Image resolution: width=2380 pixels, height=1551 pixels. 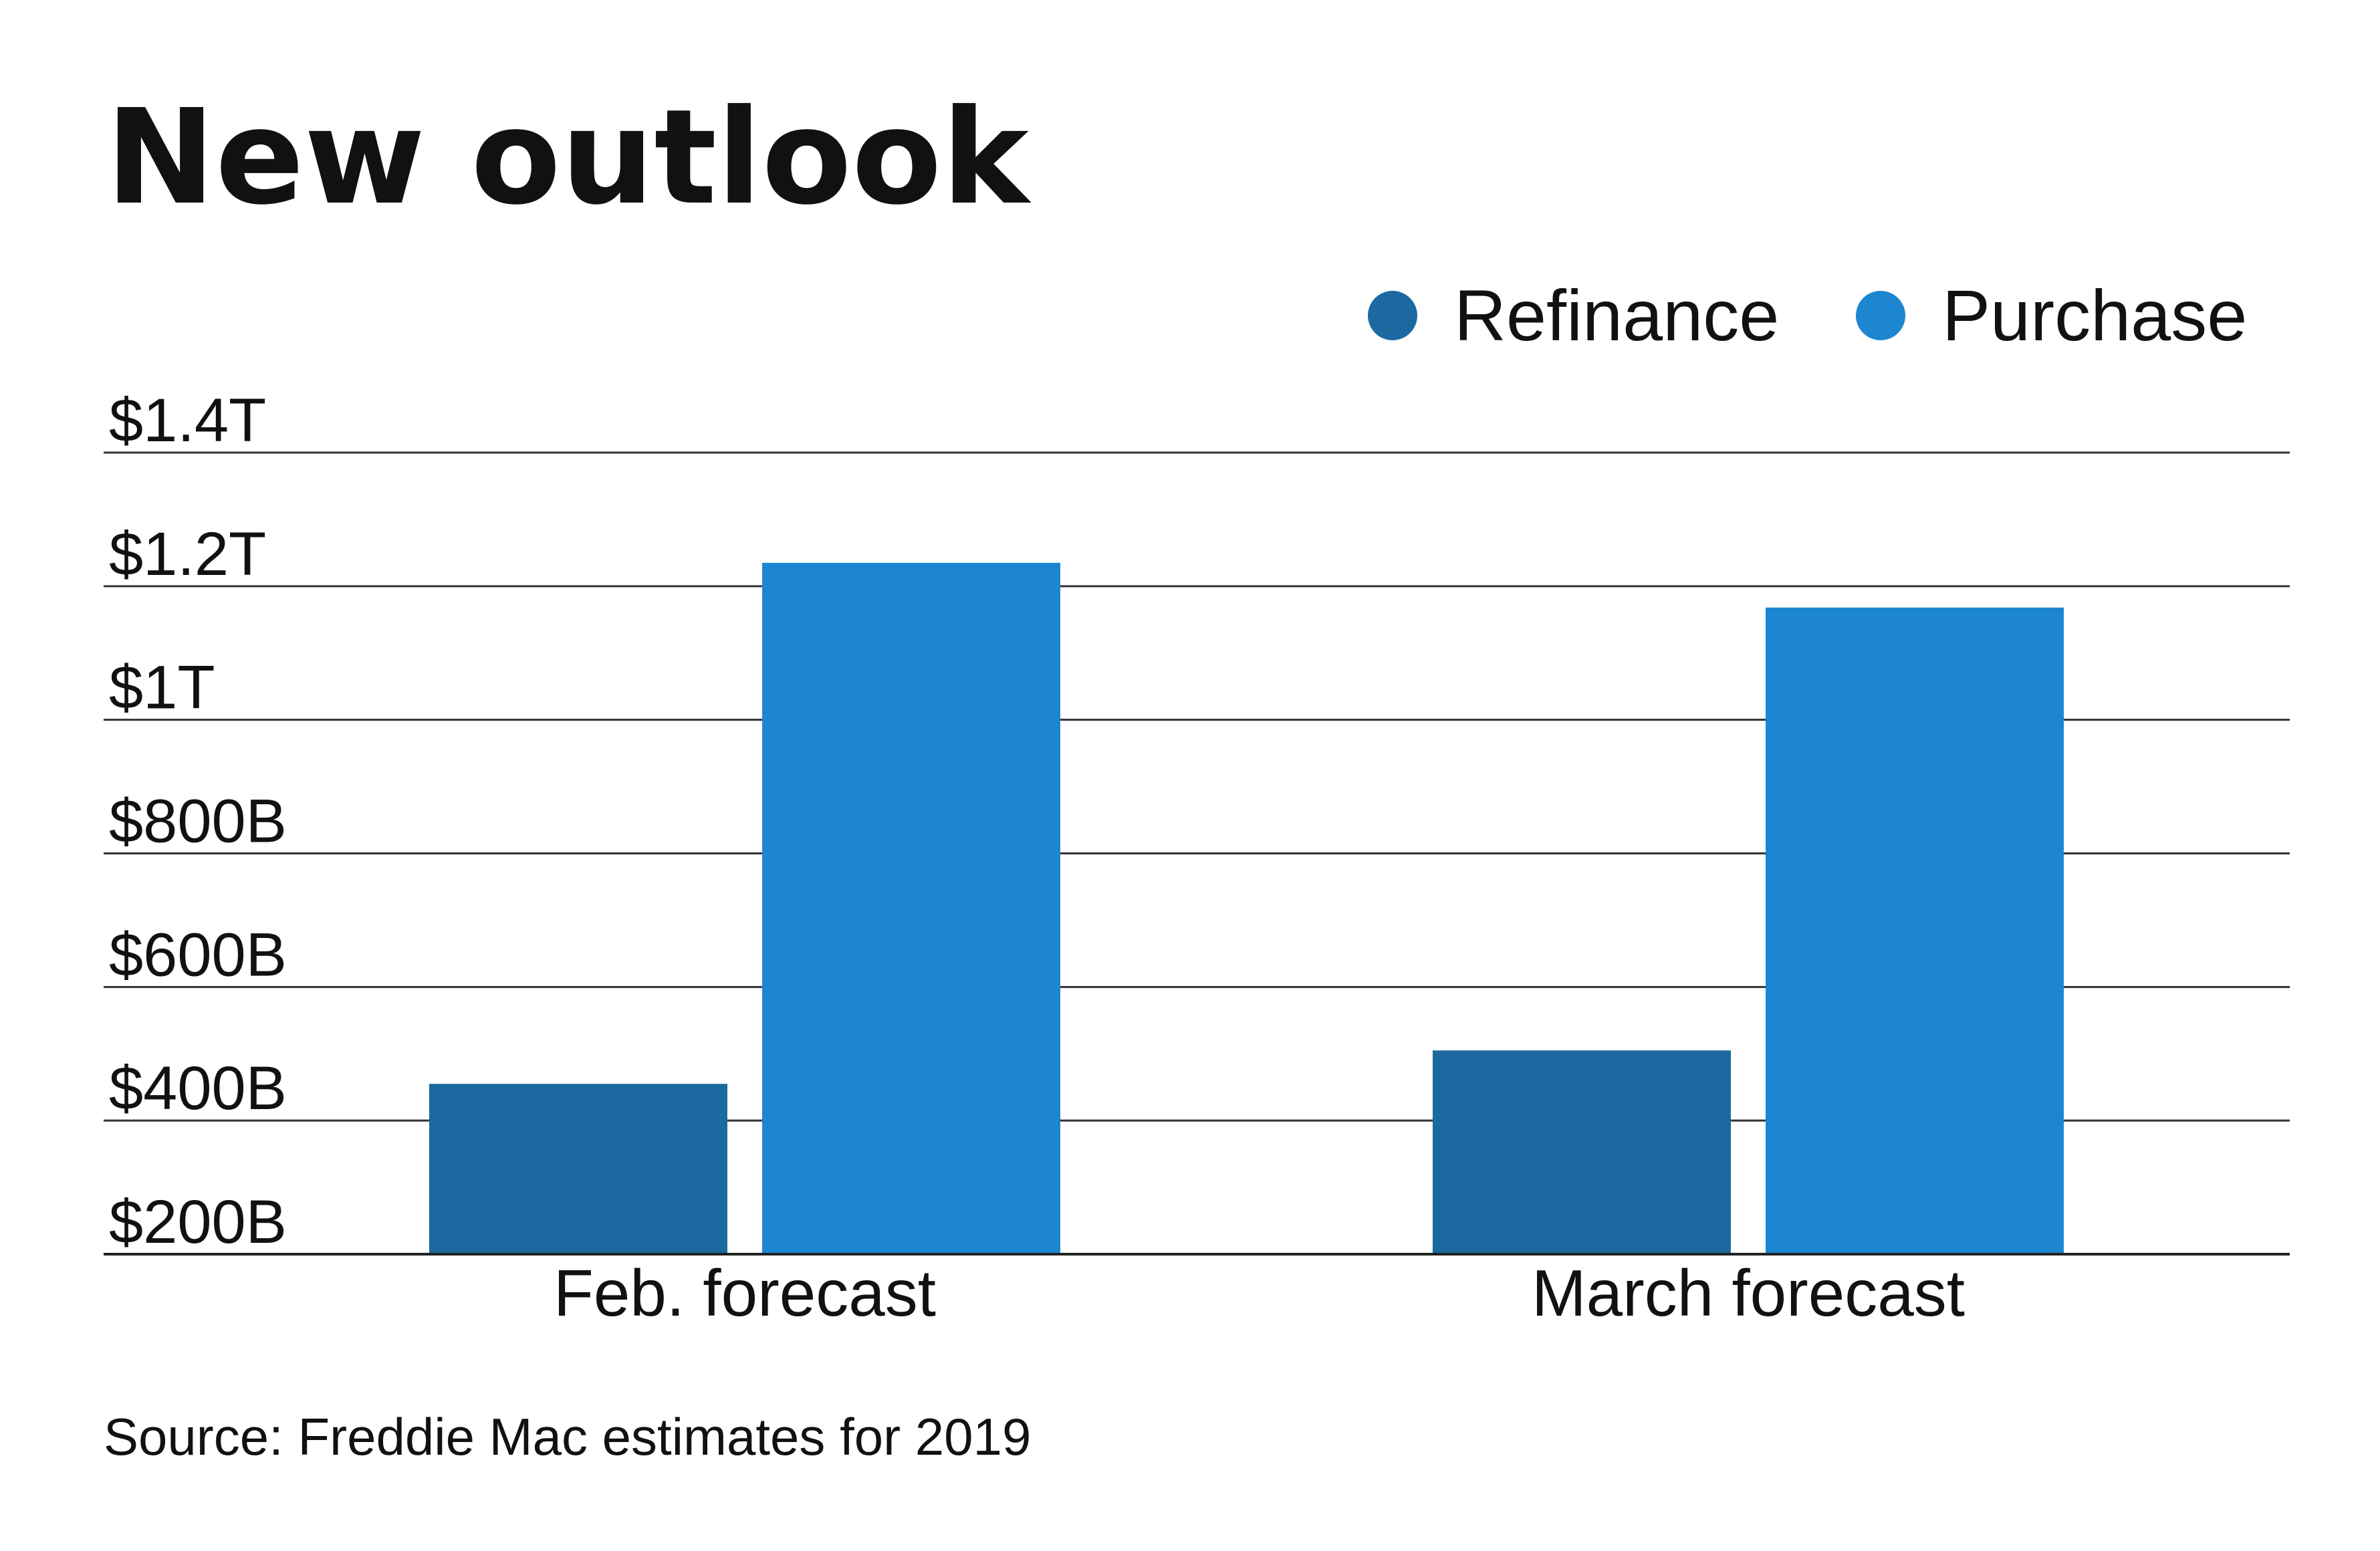 I want to click on category-label: Feb. forecast, so click(x=745, y=1293).